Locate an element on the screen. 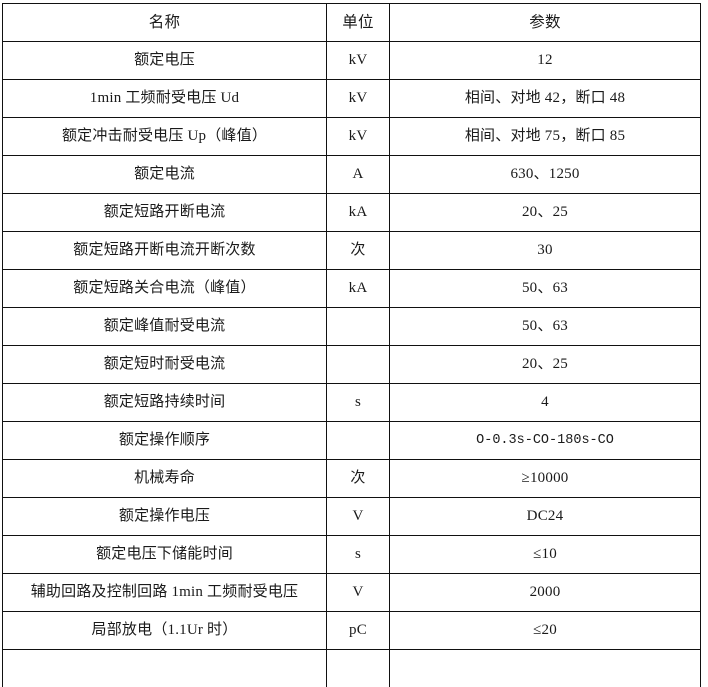  cell-name: 额定短路持续时间 is located at coordinates (165, 403).